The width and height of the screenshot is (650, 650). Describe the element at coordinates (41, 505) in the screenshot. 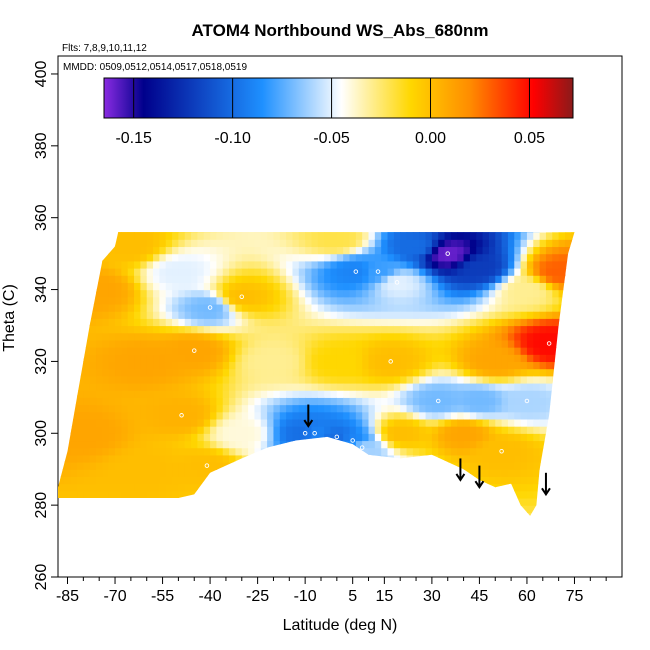

I see `y-tick-label: 280` at that location.